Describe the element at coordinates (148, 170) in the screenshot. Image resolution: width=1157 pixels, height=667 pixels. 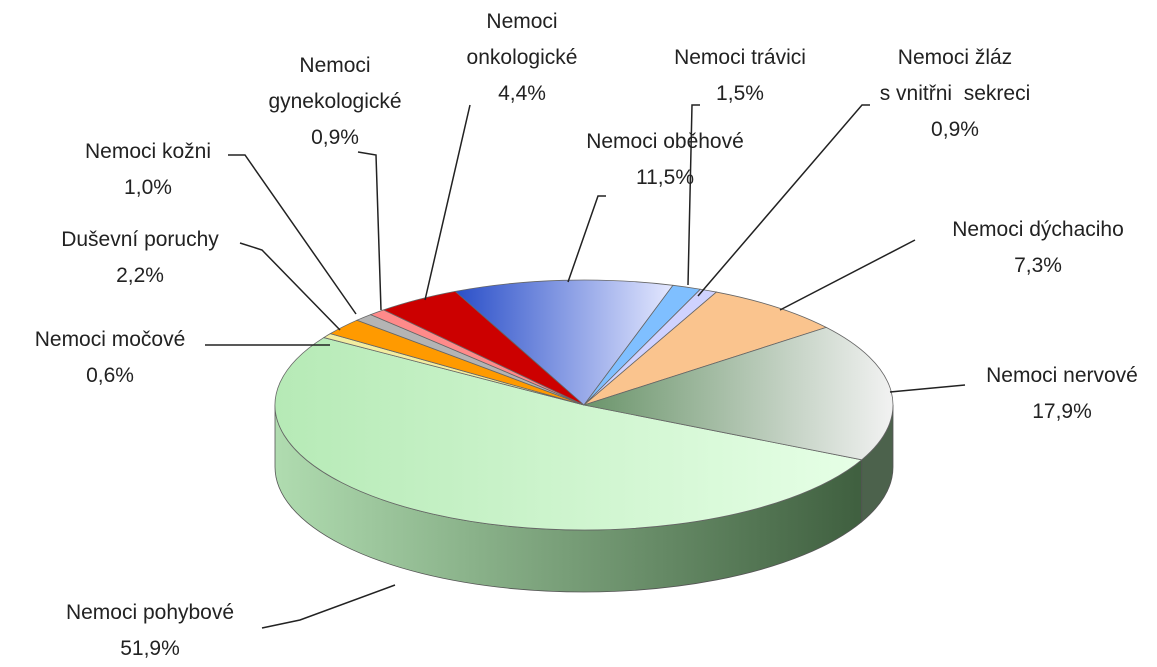
I see `slice-label: Nemoci kožni 1,0%` at that location.